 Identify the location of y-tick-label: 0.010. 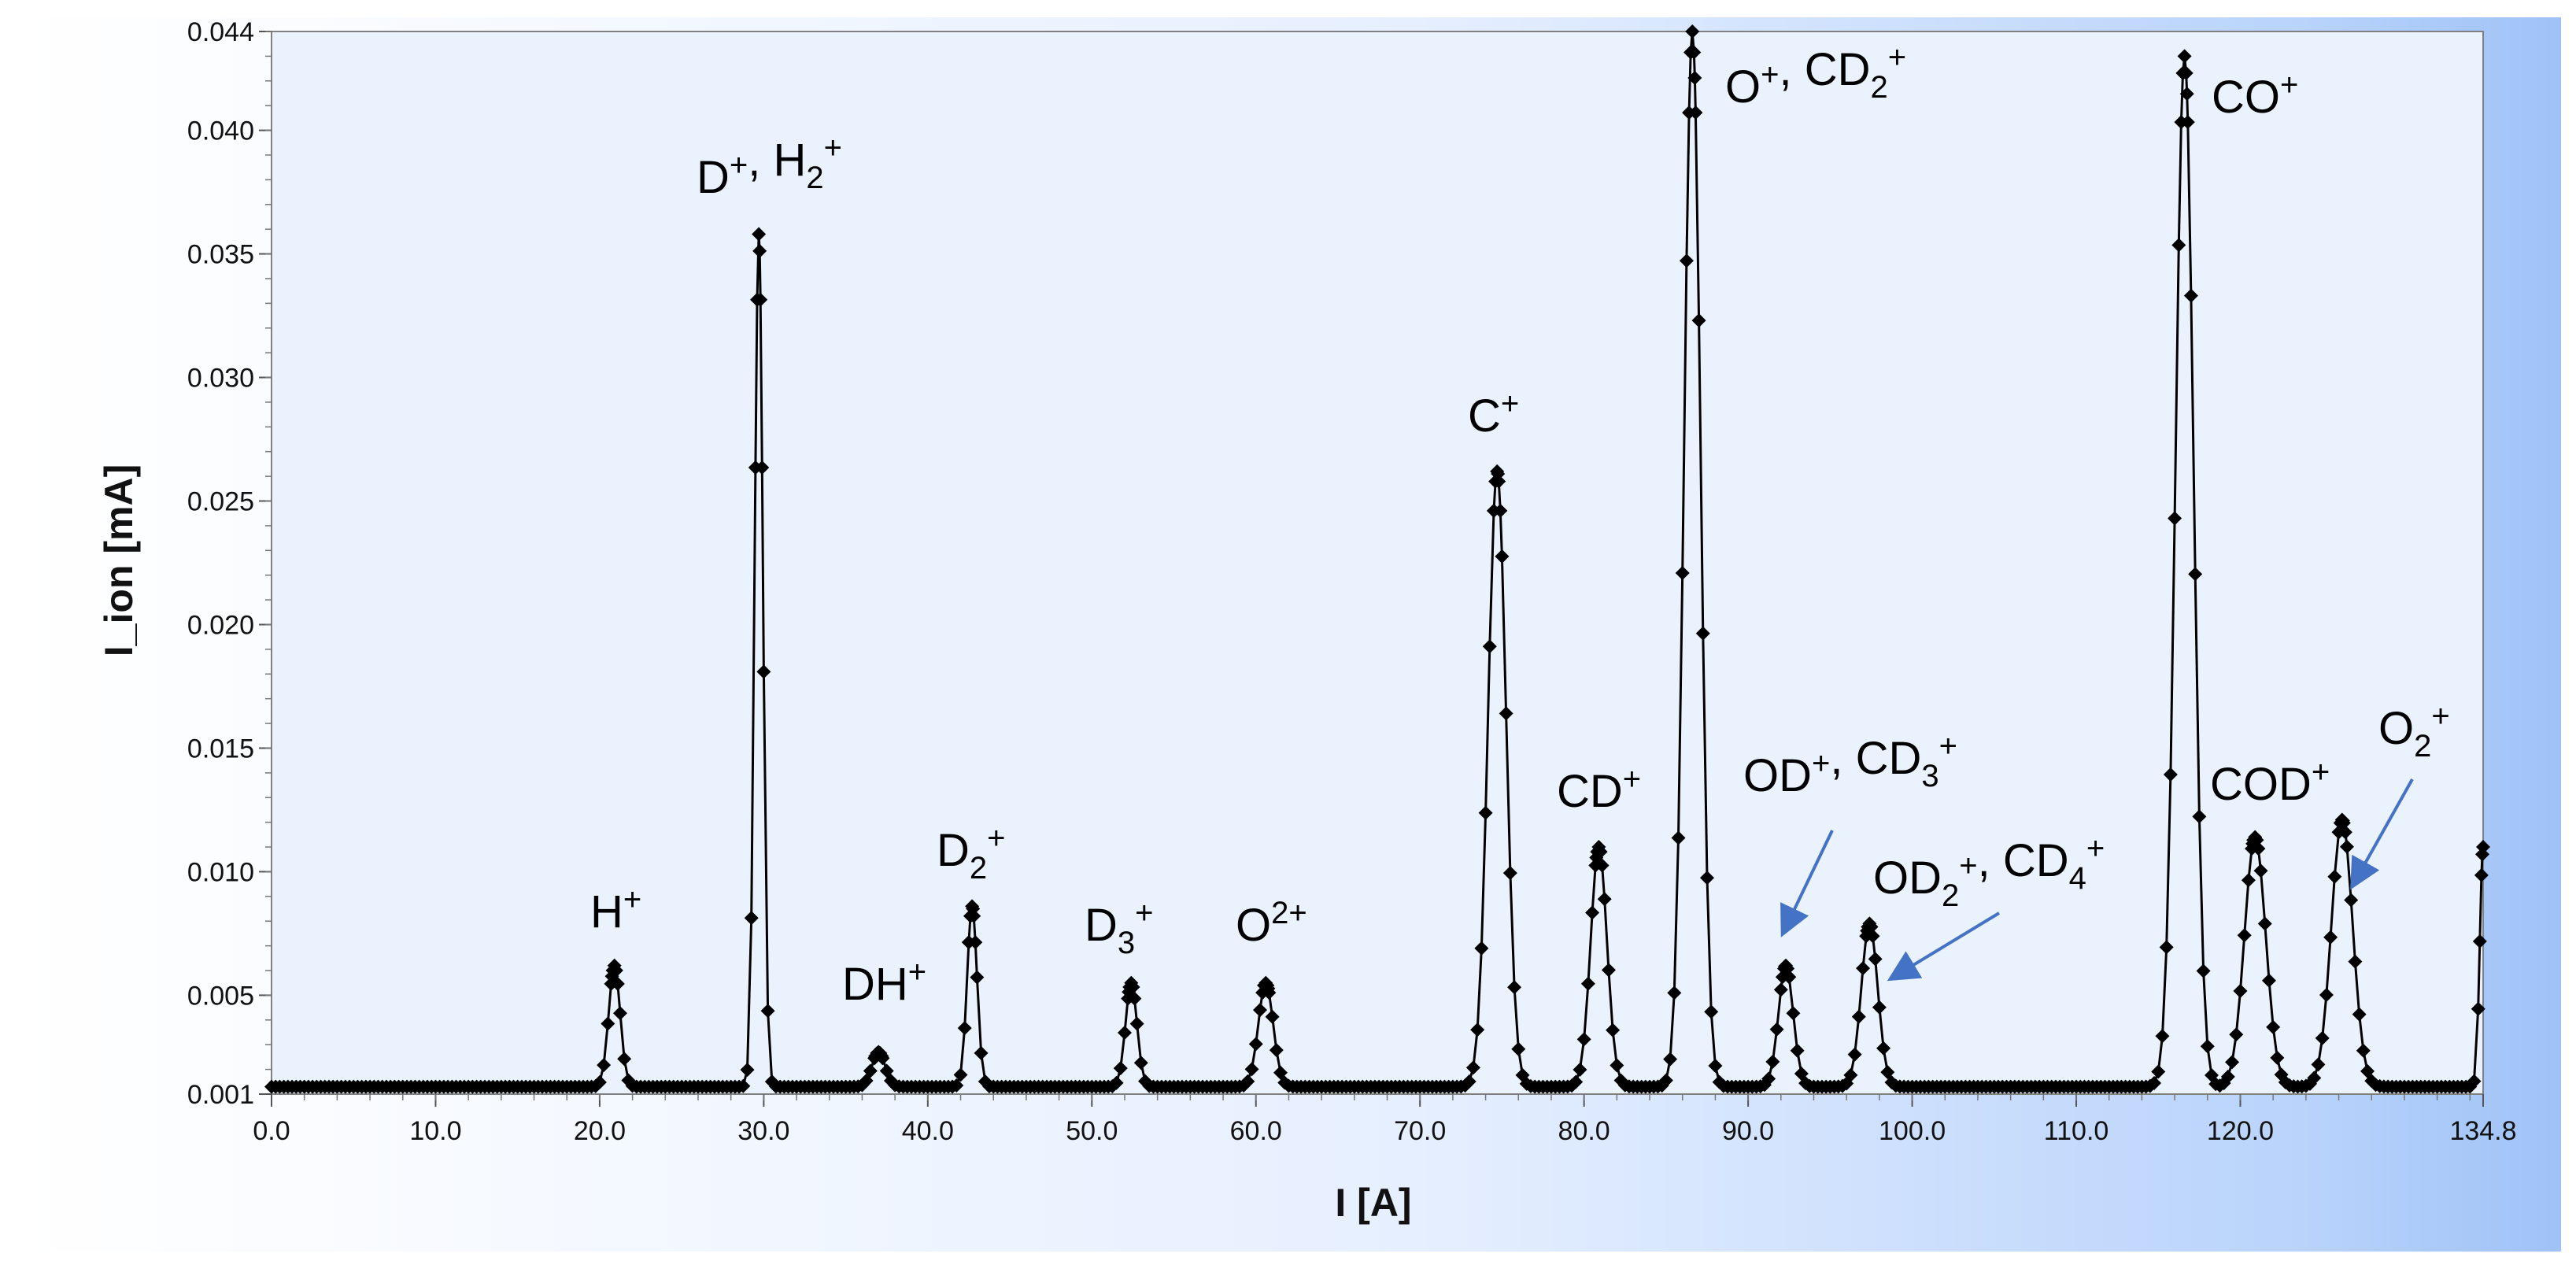
(220, 872).